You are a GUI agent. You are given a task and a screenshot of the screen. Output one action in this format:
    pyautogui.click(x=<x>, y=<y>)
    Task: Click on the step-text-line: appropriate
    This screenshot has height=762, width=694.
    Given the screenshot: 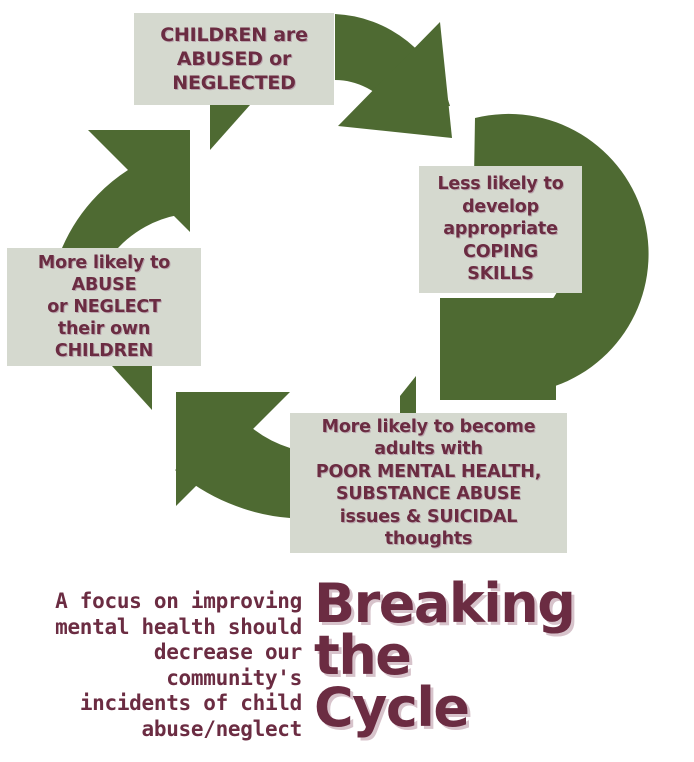 What is the action you would take?
    pyautogui.click(x=500, y=229)
    